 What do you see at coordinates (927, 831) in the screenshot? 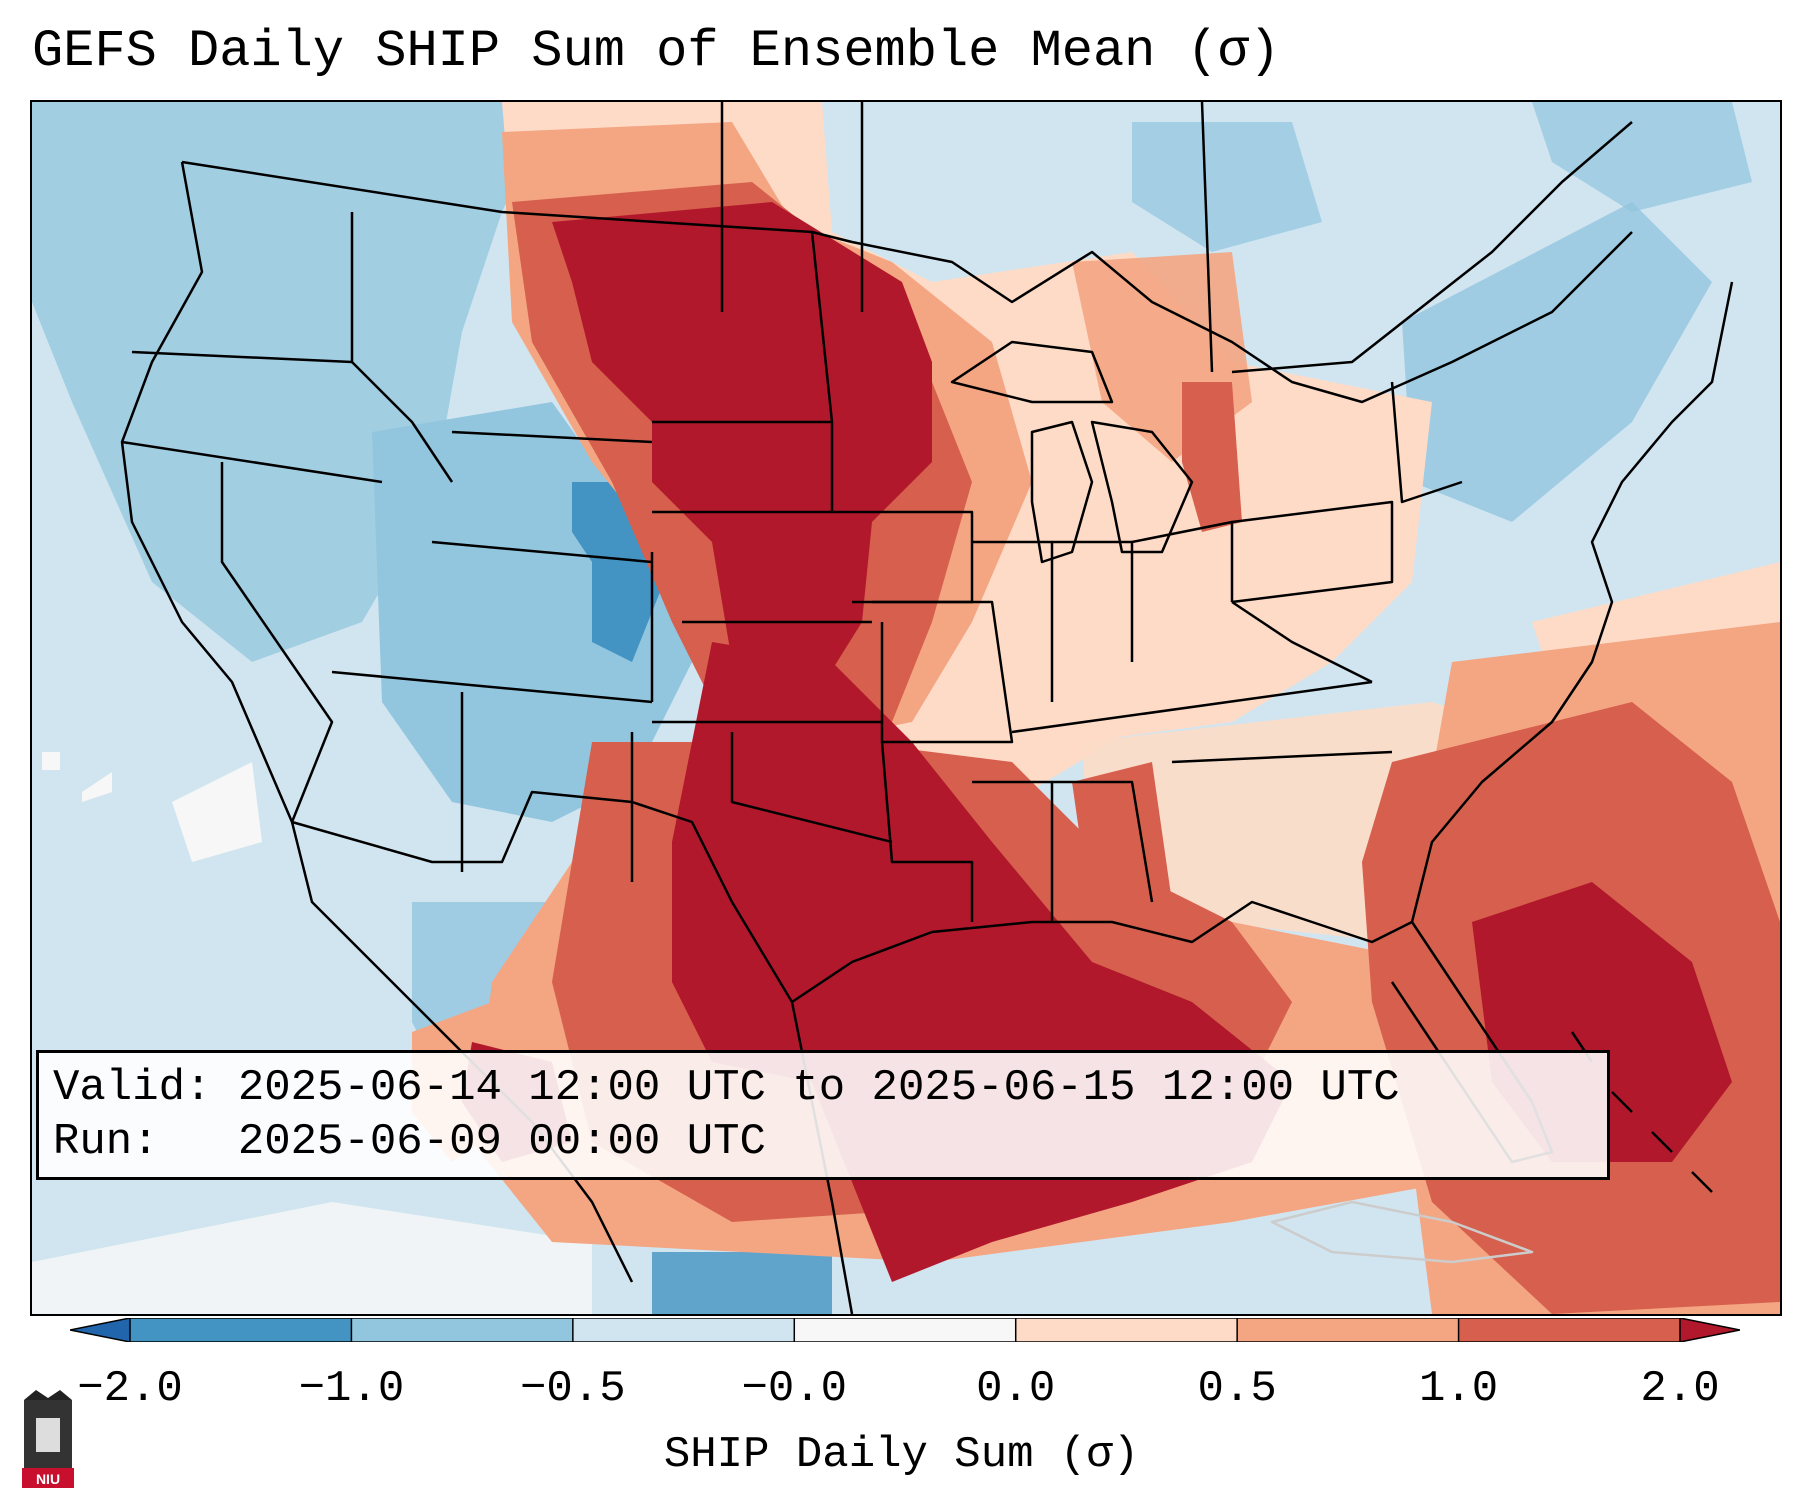
I see `state-line-ar-la` at bounding box center [927, 831].